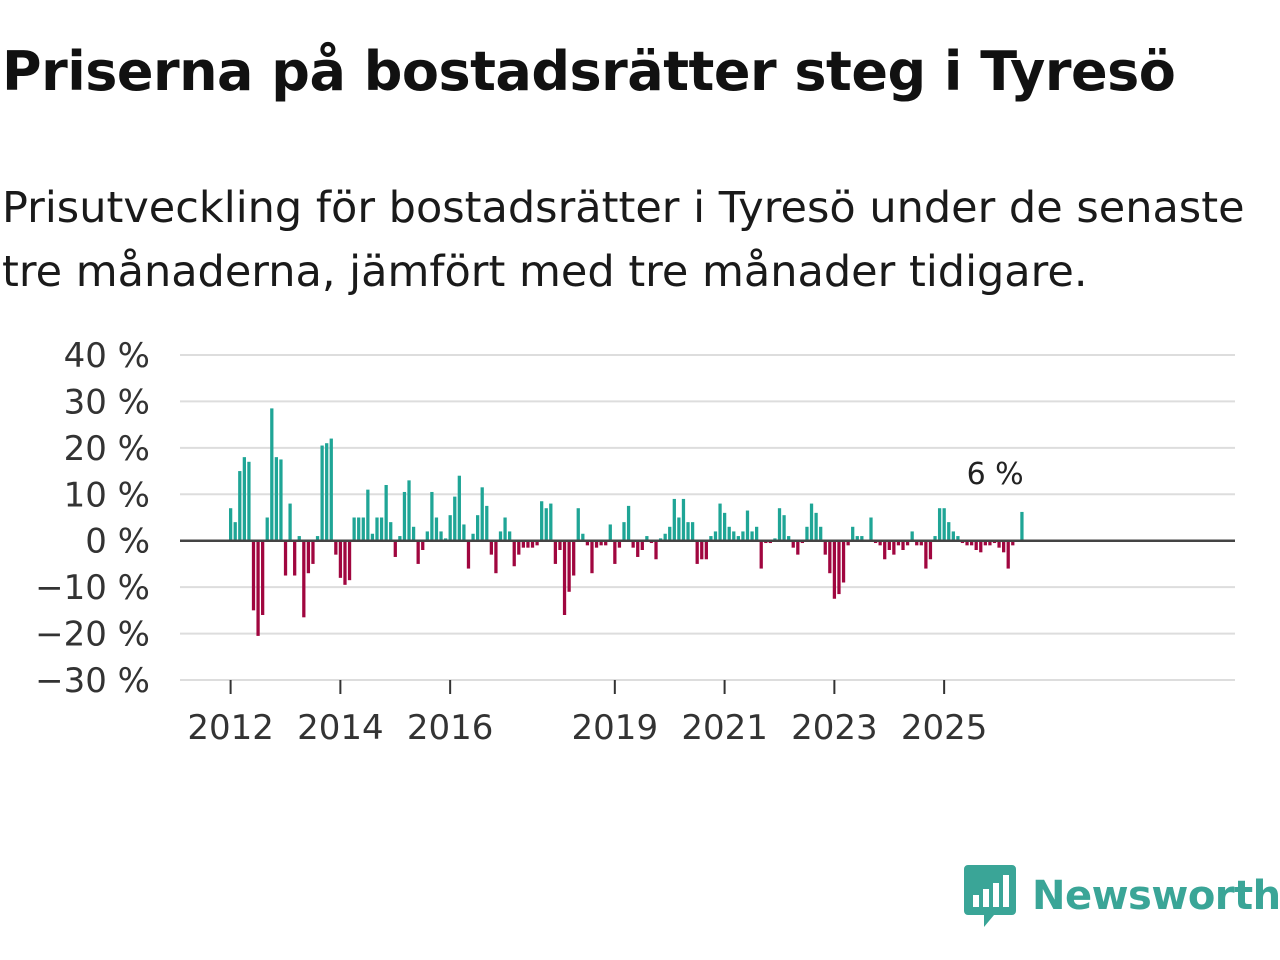  What do you see at coordinates (107, 356) in the screenshot?
I see `y-tick-label: 40 %` at bounding box center [107, 356].